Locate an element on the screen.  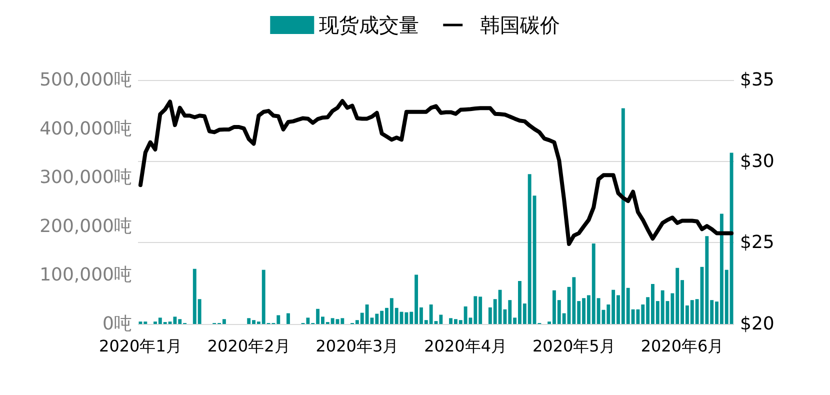
y-tick-label: 100,000吨 is located at coordinates (86, 275).